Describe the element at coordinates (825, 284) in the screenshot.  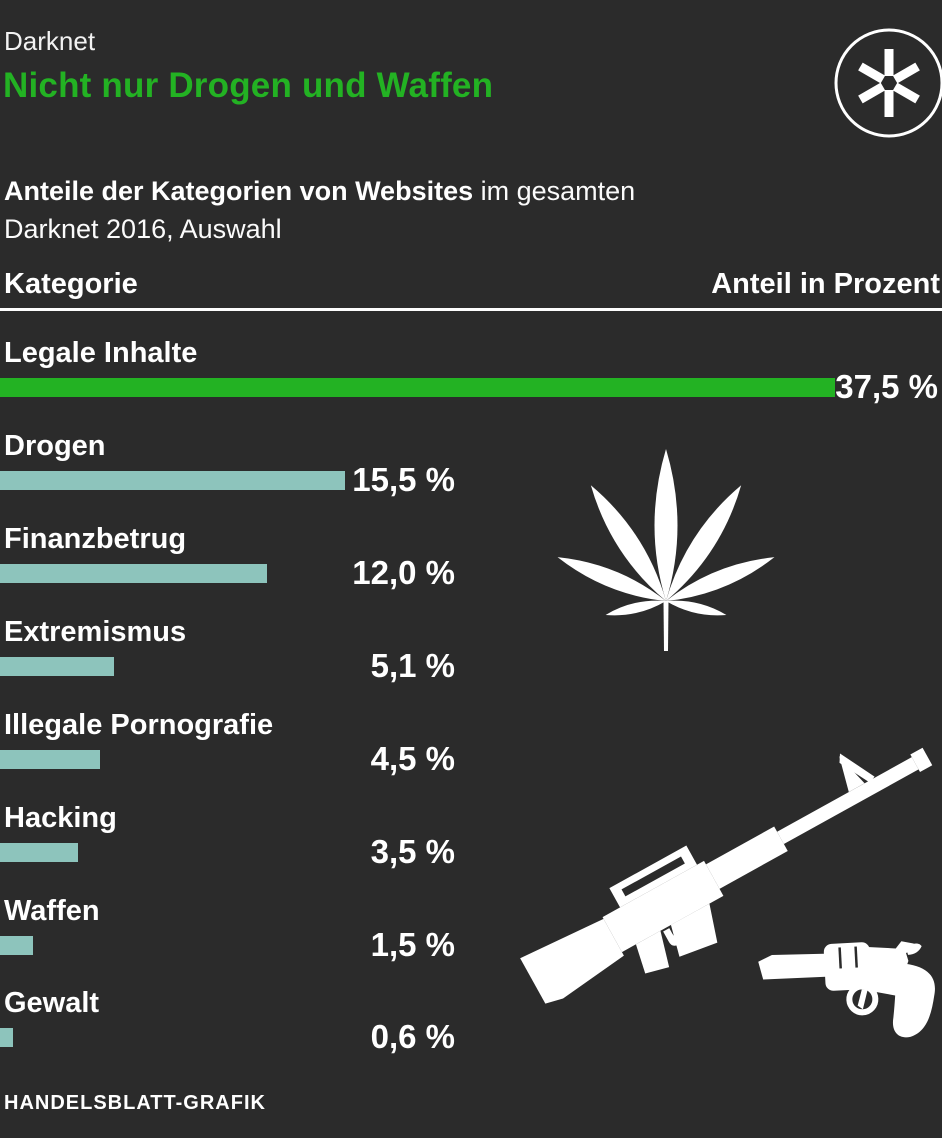
I see `column-header-value: Anteil in Prozent` at that location.